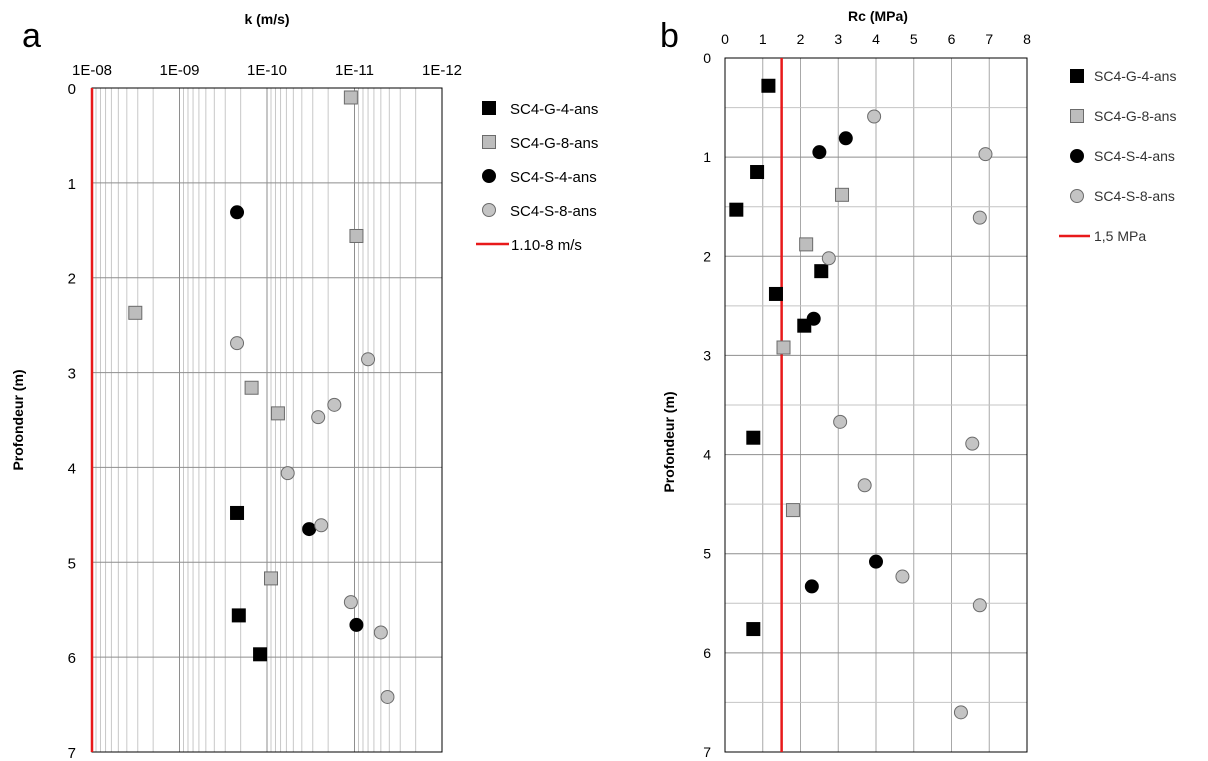 This screenshot has width=1208, height=761. Describe the element at coordinates (72, 753) in the screenshot. I see `panel-a-y-tick-label: 7` at that location.